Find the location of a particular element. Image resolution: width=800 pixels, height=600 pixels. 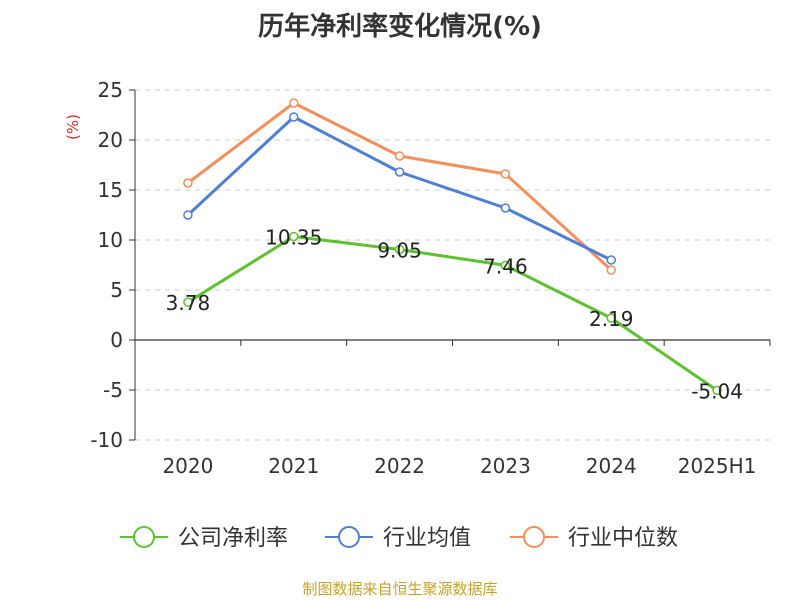

y-tick-label: 15 is located at coordinates (110, 190).